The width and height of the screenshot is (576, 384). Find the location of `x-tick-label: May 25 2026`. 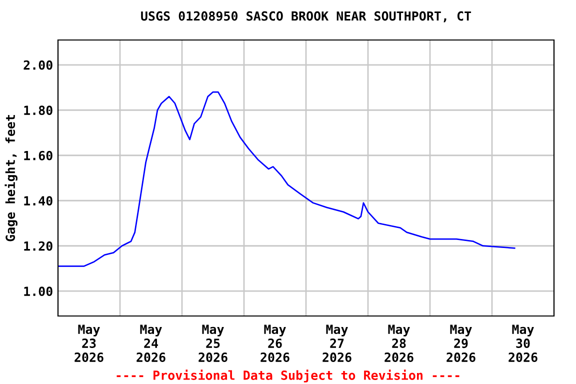

x-tick-label: May 25 2026 is located at coordinates (213, 343).